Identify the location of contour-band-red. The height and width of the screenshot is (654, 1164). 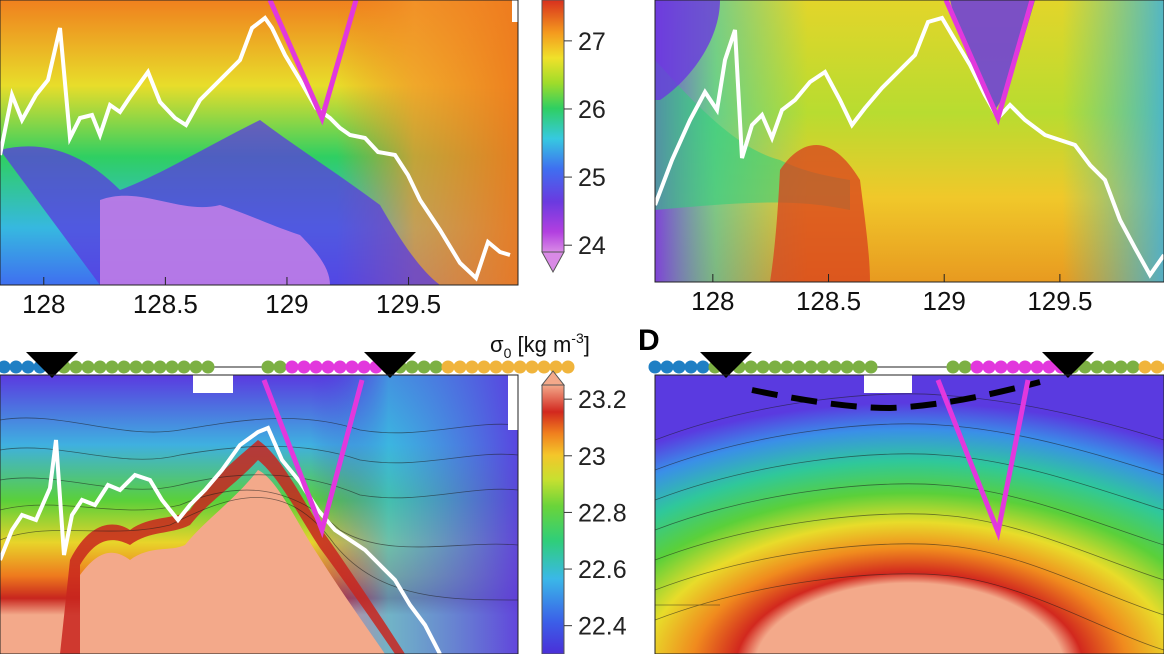
(232, 547).